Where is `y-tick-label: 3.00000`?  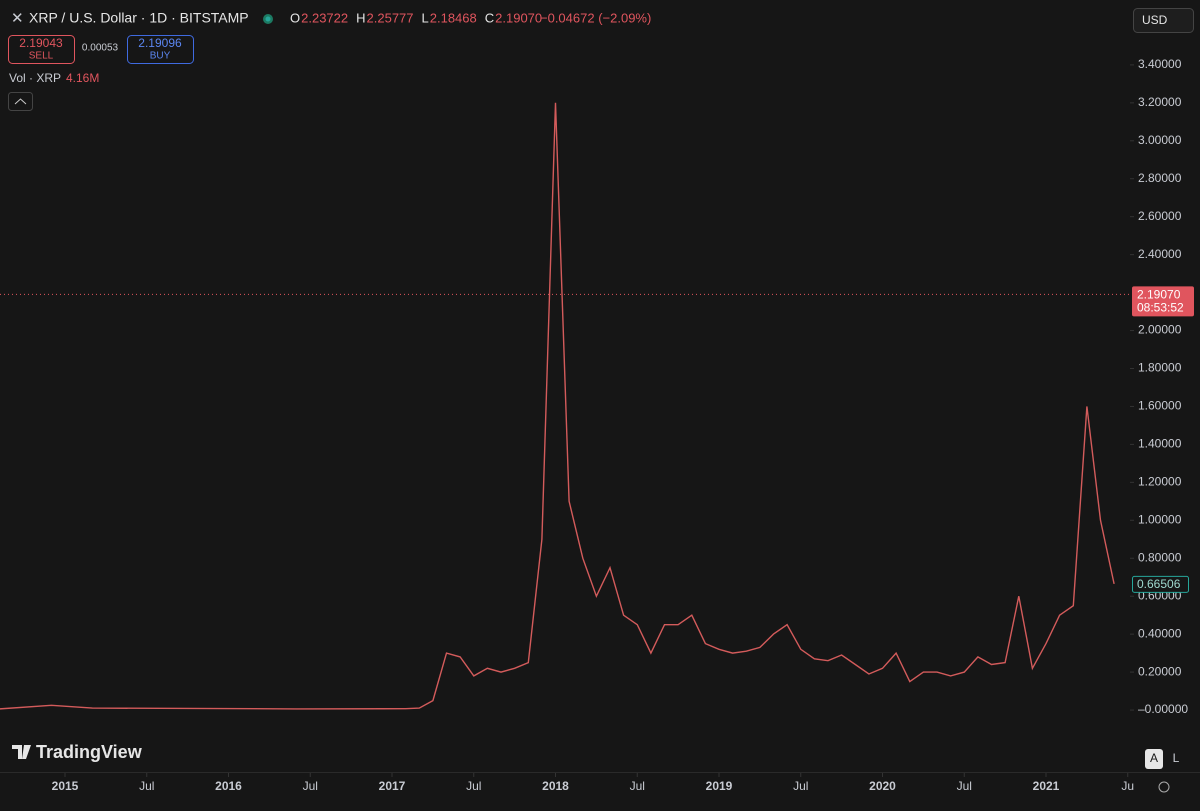 y-tick-label: 3.00000 is located at coordinates (1160, 140).